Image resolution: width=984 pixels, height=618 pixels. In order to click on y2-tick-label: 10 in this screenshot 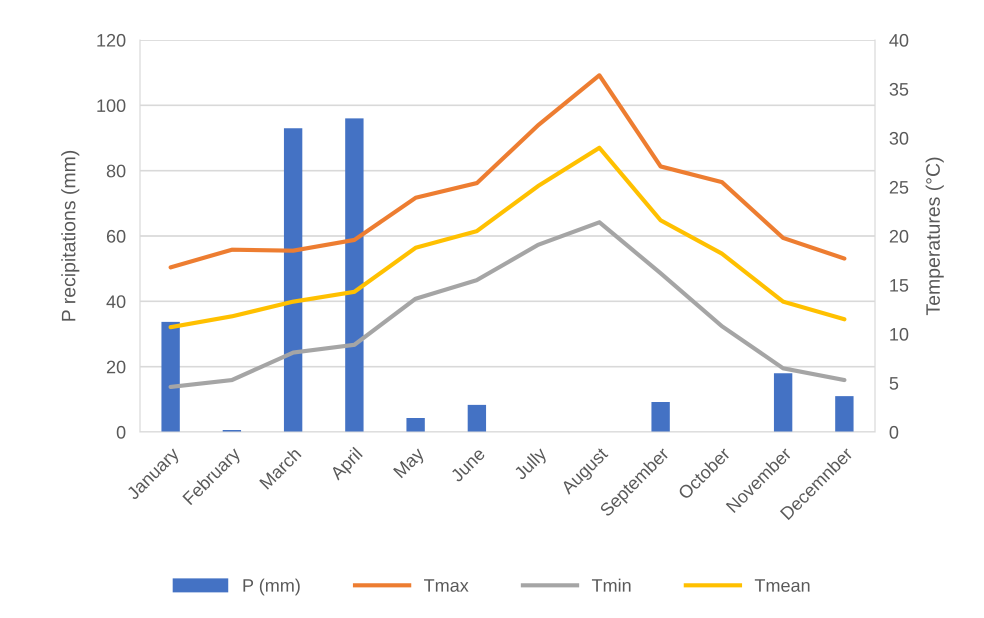, I will do `click(899, 334)`.